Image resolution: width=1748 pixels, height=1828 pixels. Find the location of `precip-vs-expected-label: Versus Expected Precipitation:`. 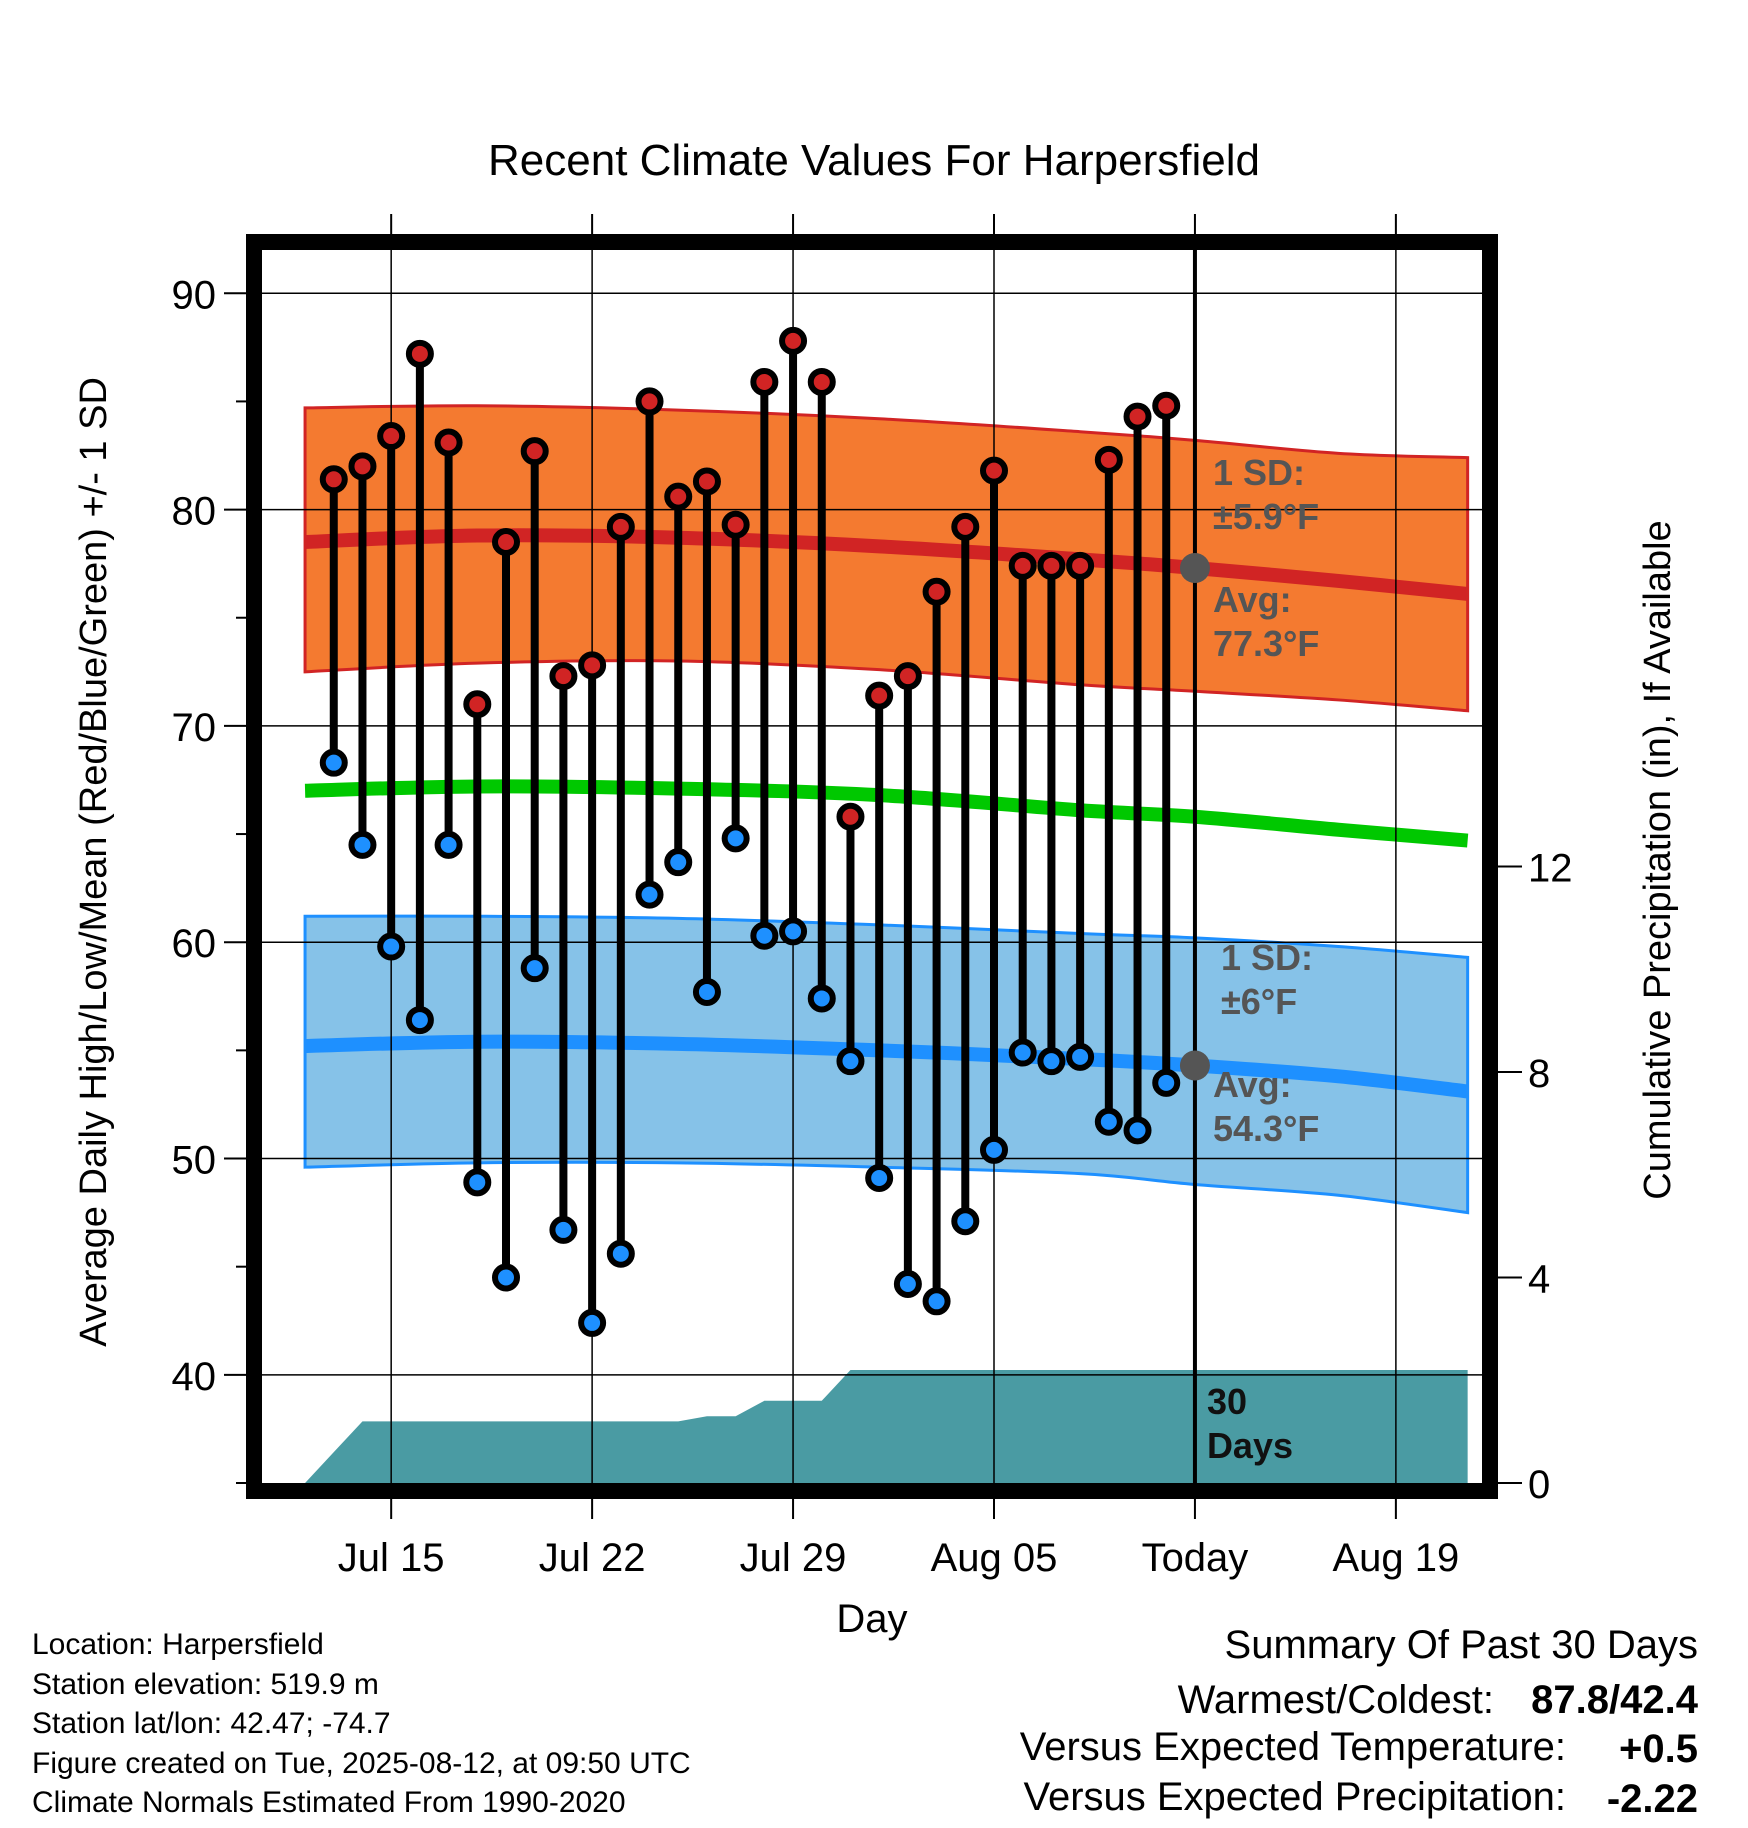

precip-vs-expected-label: Versus Expected Precipitation: is located at coordinates (1294, 1797).